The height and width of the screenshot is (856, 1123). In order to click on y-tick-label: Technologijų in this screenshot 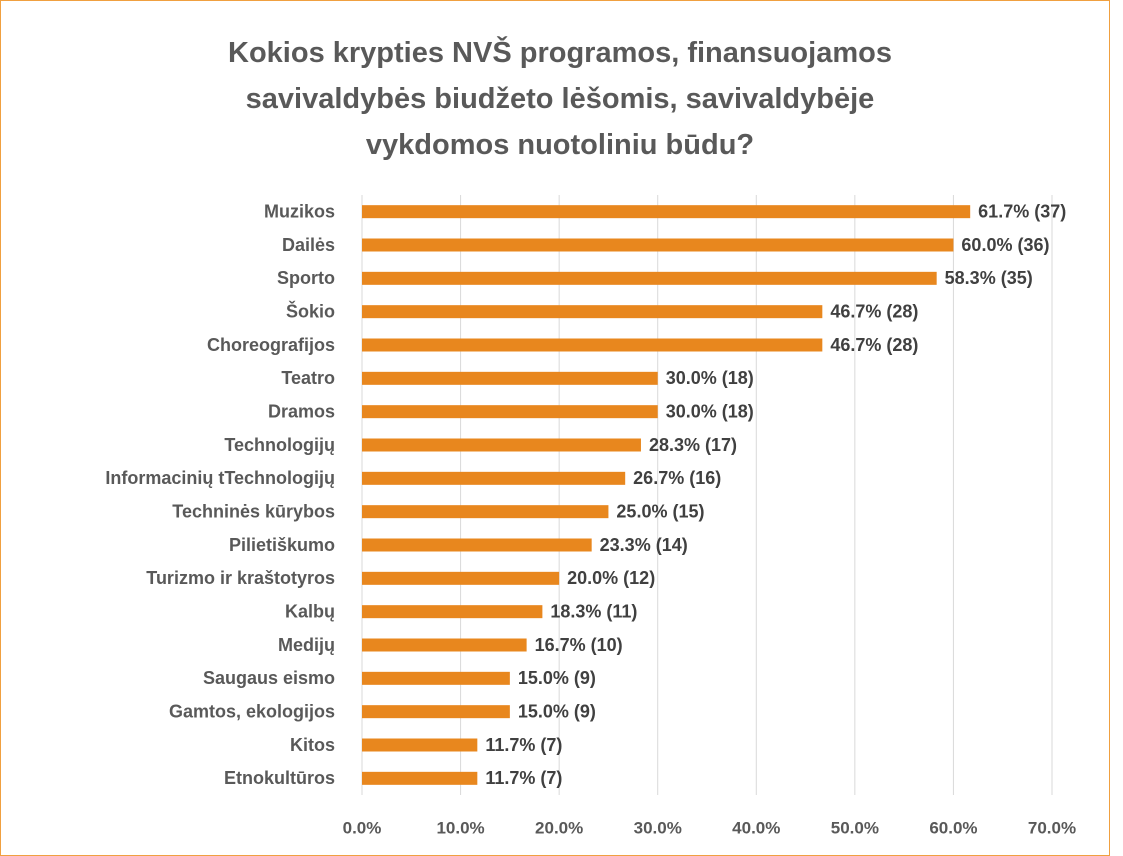, I will do `click(279, 445)`.